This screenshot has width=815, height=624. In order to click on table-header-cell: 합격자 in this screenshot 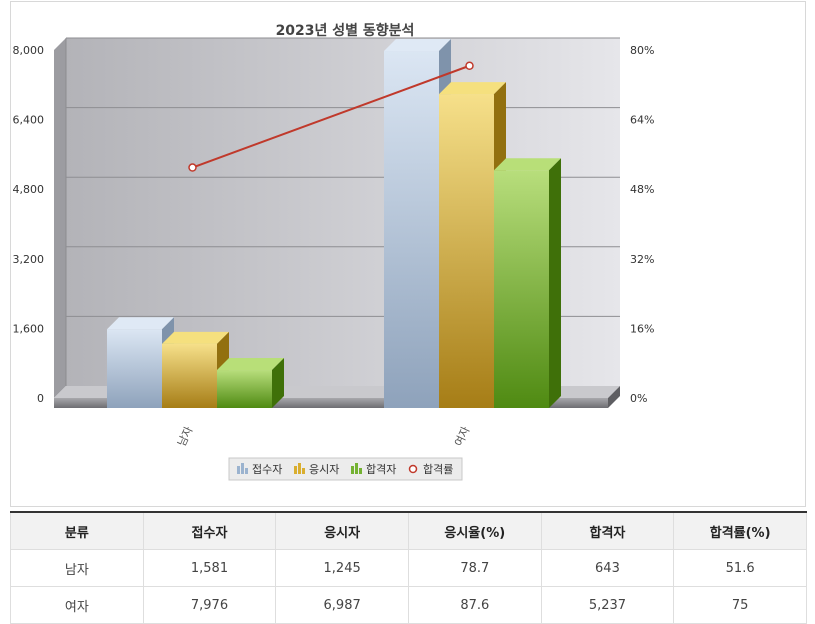, I will do `click(607, 530)`.